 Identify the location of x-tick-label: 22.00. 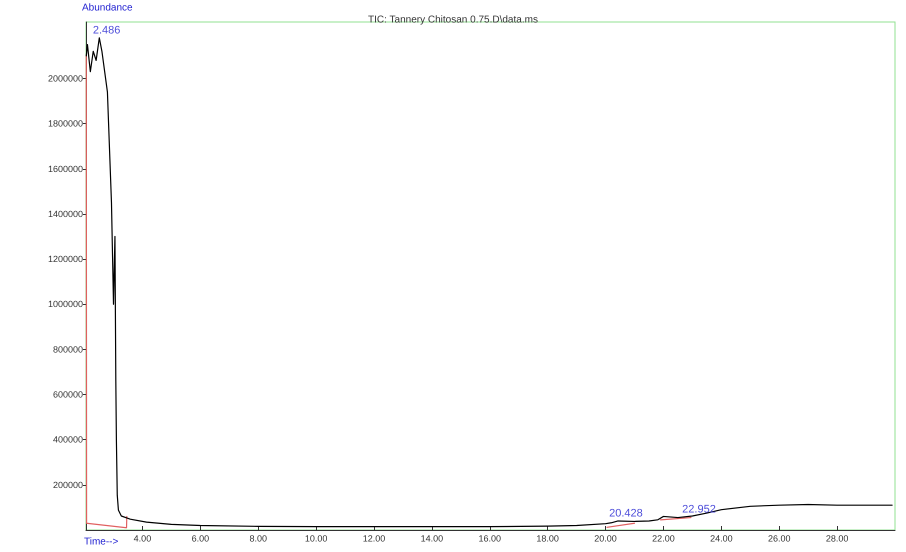
(663, 539).